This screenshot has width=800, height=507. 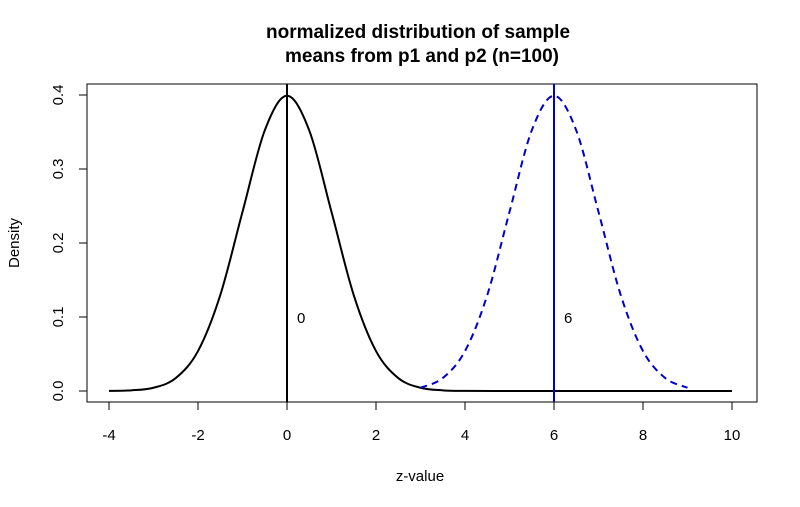 What do you see at coordinates (58, 391) in the screenshot?
I see `y-tick-label: 0.0` at bounding box center [58, 391].